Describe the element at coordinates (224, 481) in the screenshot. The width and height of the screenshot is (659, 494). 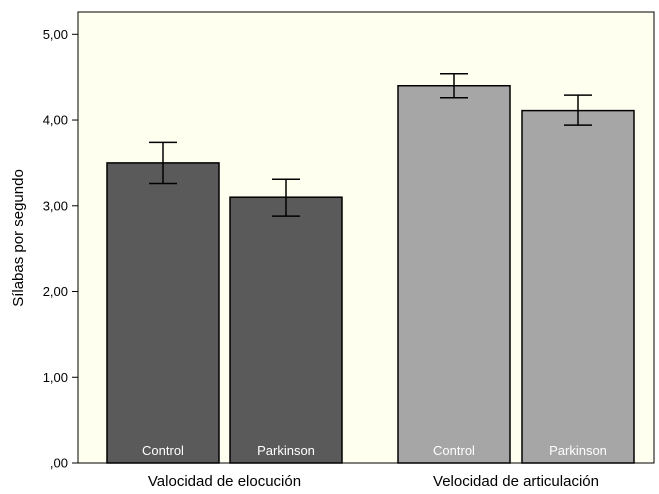
I see `category-label: Valocidad de elocución` at that location.